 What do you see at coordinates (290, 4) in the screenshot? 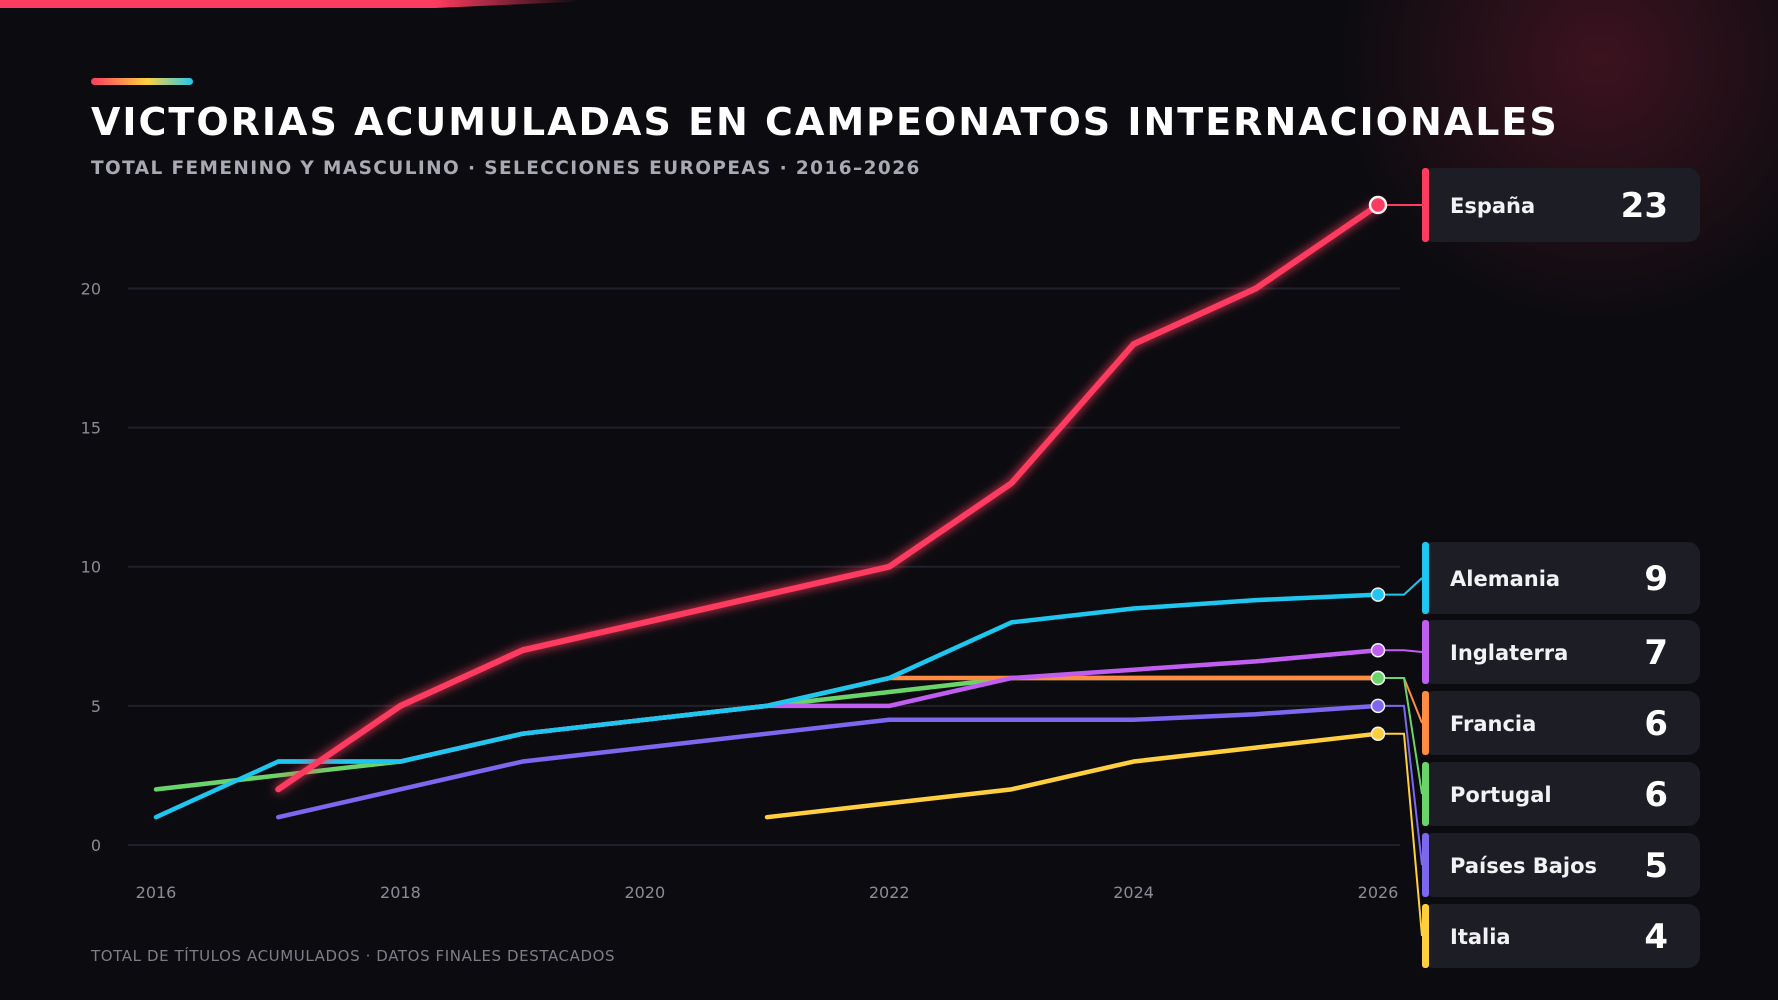
I see `top-accent-bar` at bounding box center [290, 4].